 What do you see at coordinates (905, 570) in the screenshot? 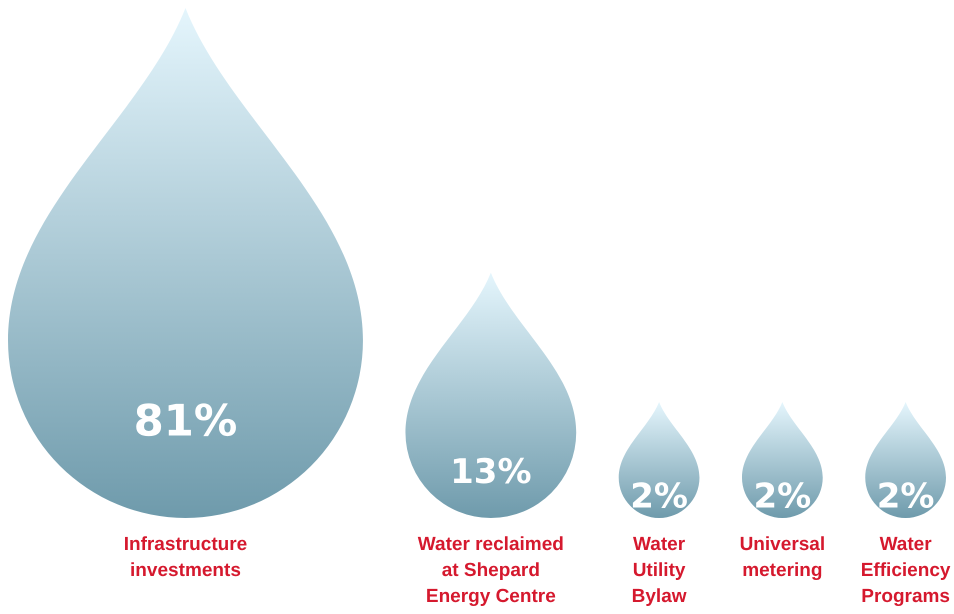
I see `category-label: Water Efficiency Programs` at bounding box center [905, 570].